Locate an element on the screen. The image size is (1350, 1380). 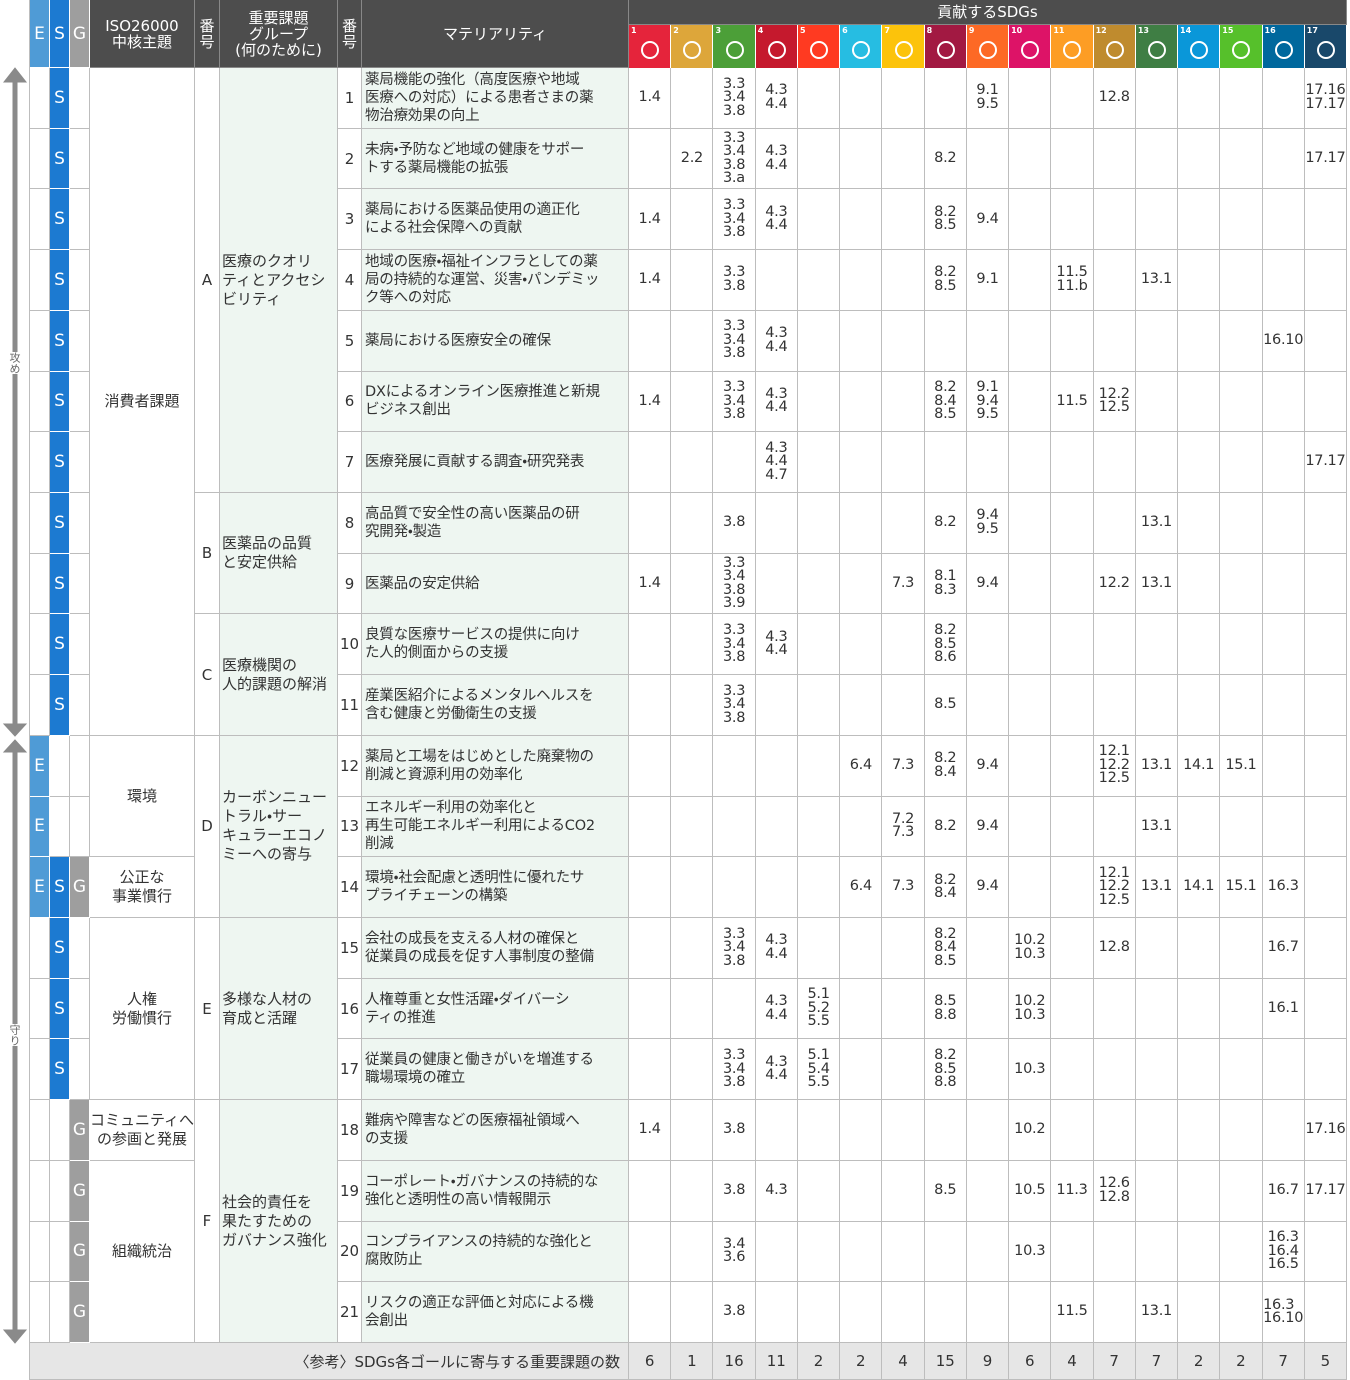
group-name: 多様な人材の 育成と活躍 is located at coordinates (279, 1009).